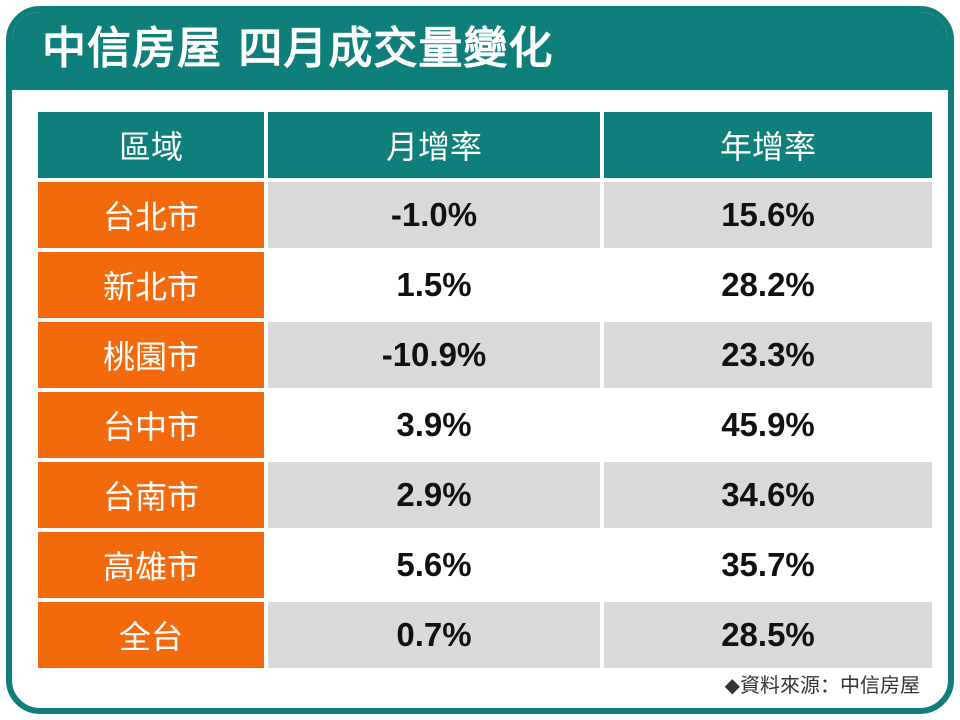  Describe the element at coordinates (822, 685) in the screenshot. I see `source-note: ◆資料來源：中信房屋` at that location.